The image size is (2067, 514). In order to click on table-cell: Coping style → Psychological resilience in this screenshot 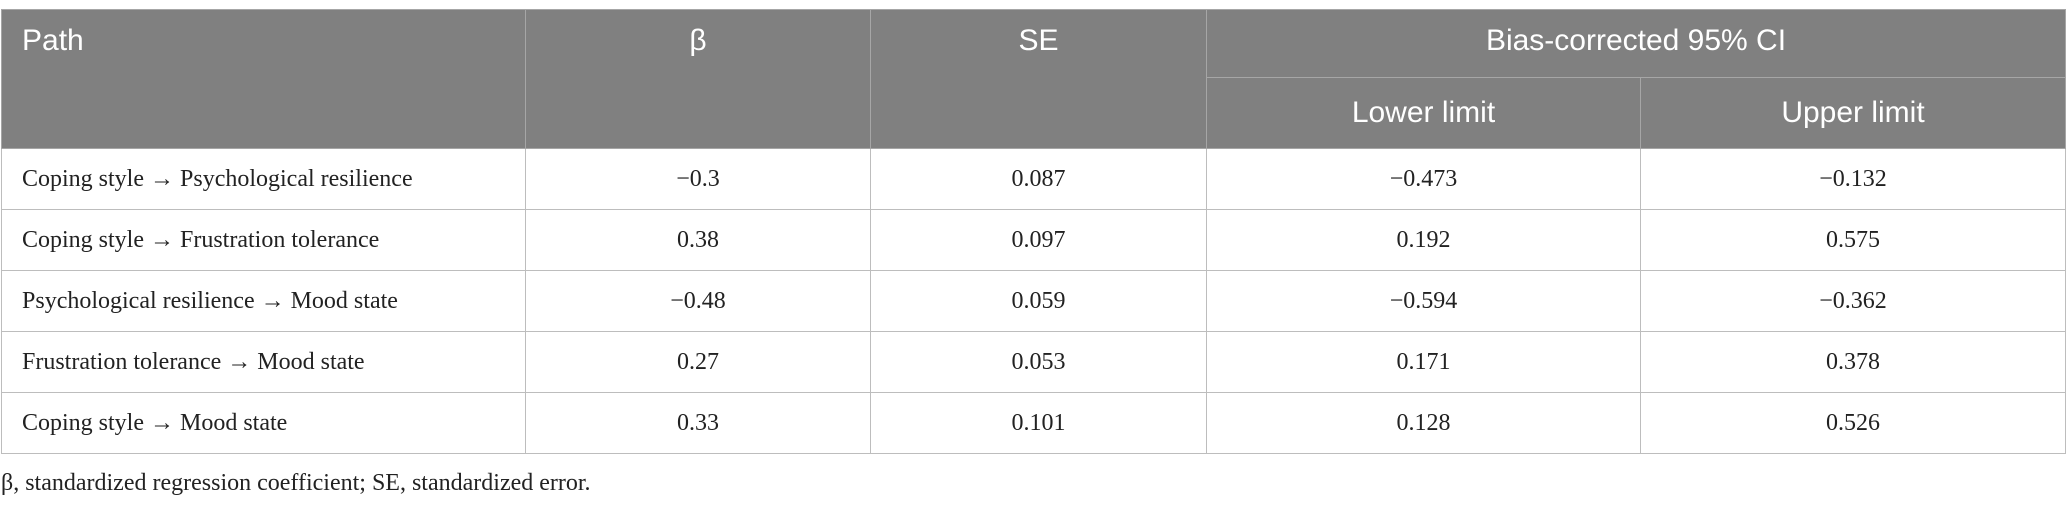, I will do `click(263, 179)`.